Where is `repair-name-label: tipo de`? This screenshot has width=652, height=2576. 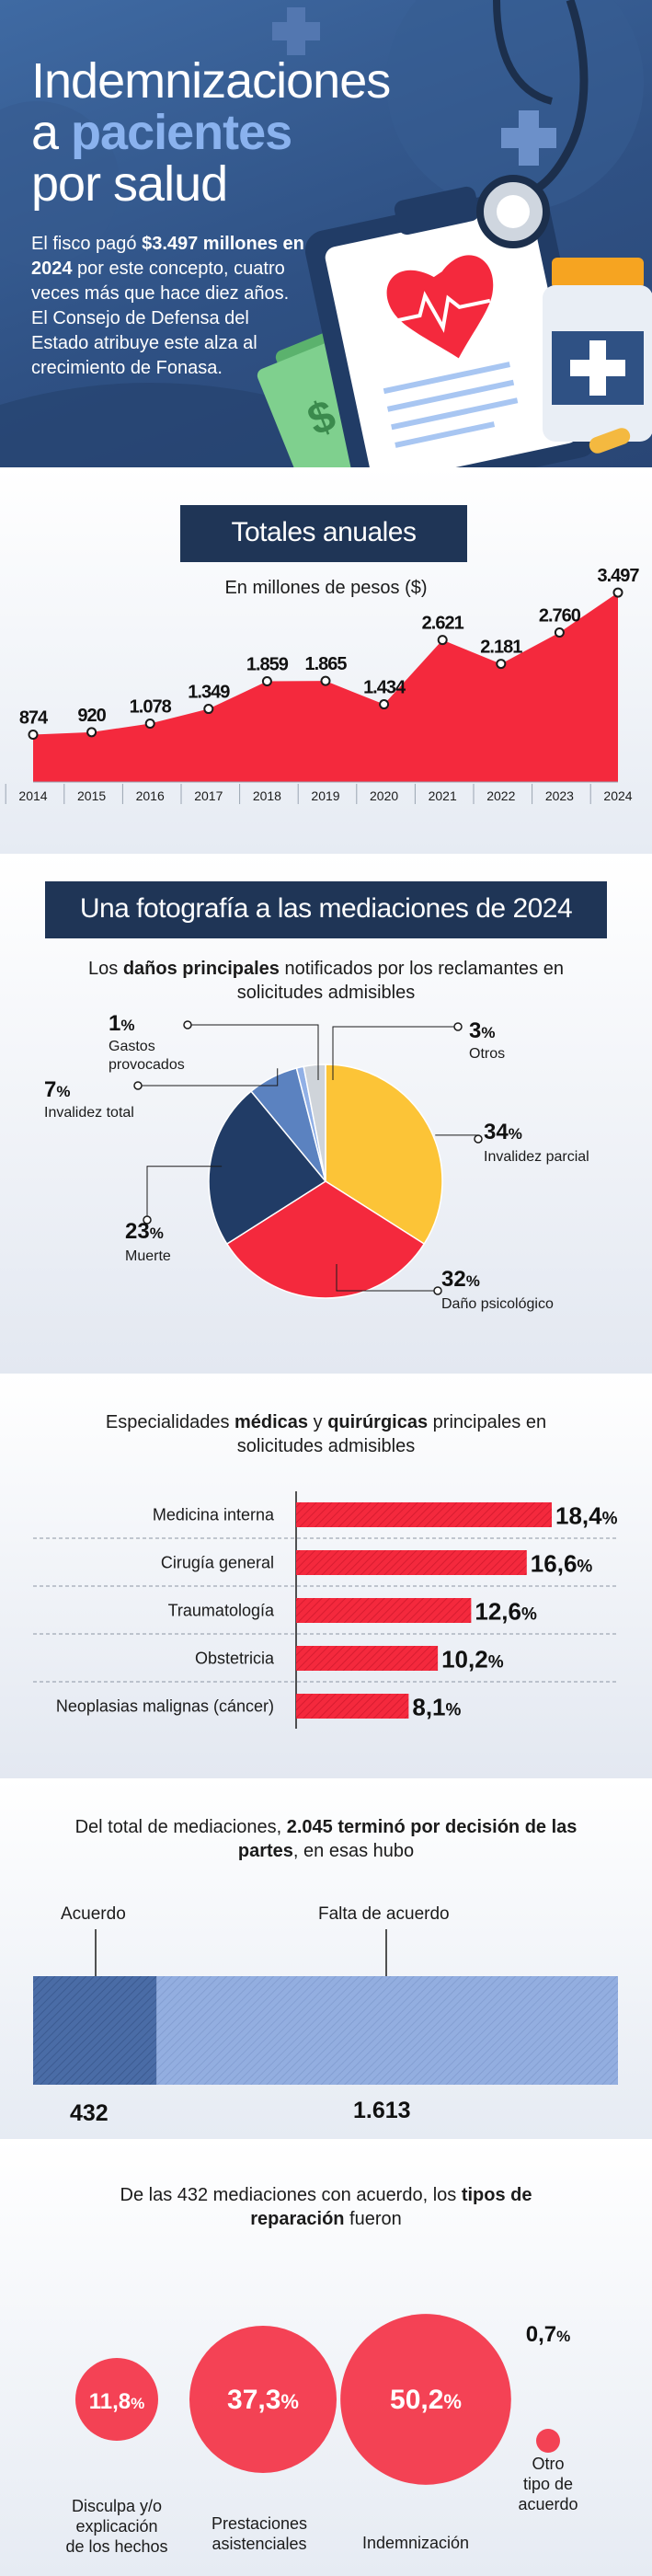
repair-name-label: tipo de is located at coordinates (548, 2484).